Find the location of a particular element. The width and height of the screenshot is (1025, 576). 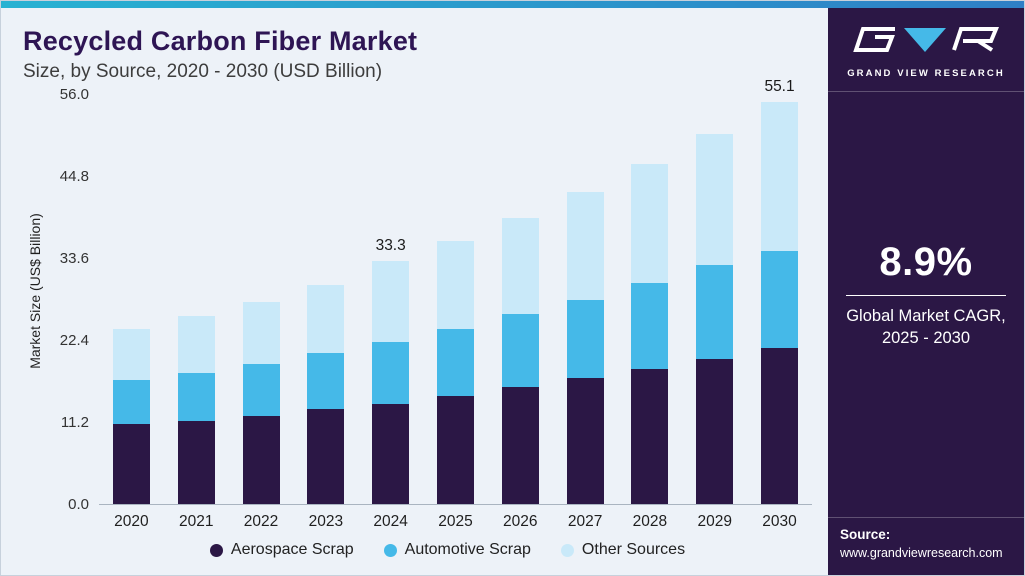

legend-dot-icon is located at coordinates (390, 550).